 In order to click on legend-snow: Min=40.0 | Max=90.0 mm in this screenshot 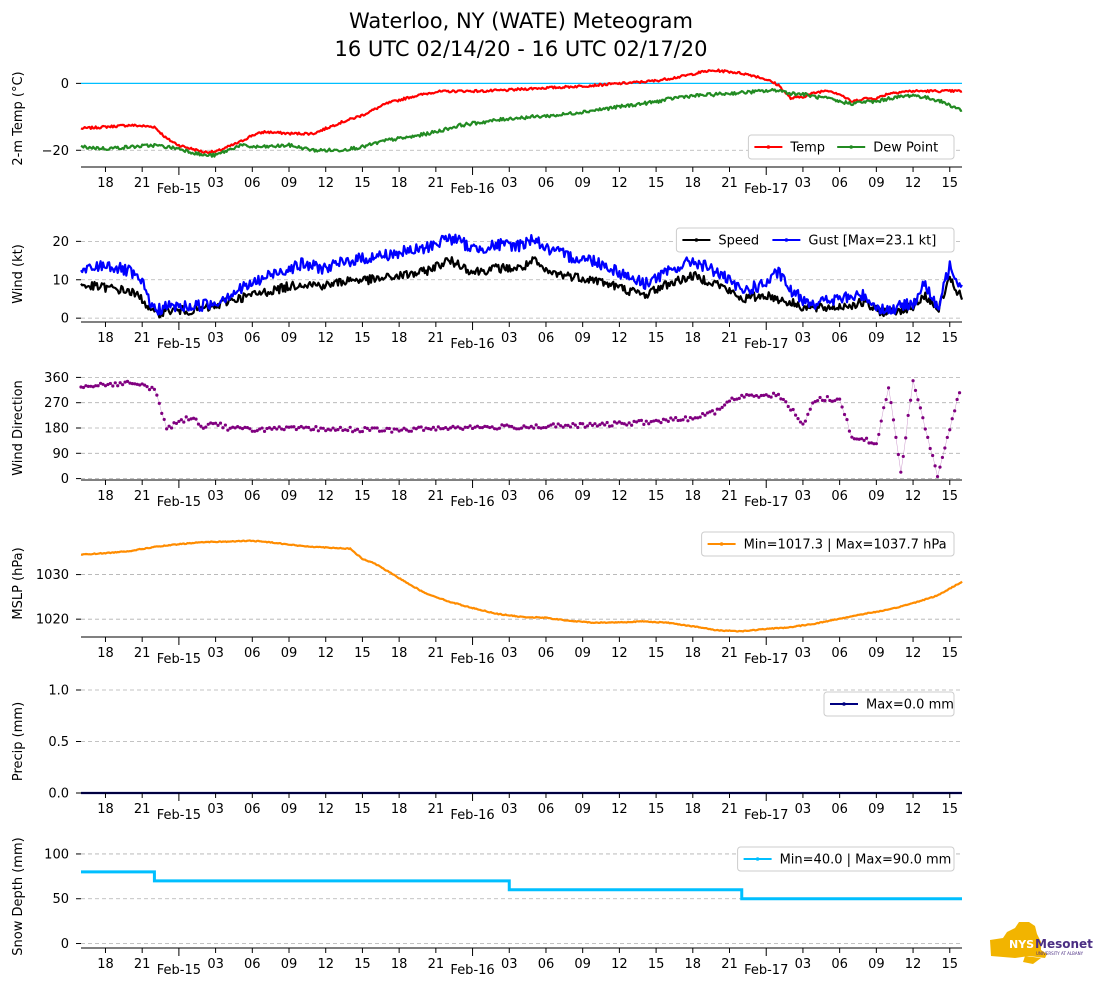, I will do `click(846, 859)`.